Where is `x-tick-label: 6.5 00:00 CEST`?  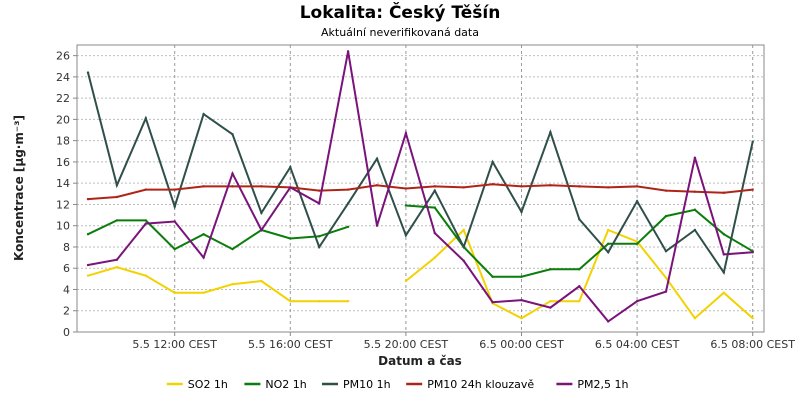
x-tick-label: 6.5 00:00 CEST is located at coordinates (521, 344).